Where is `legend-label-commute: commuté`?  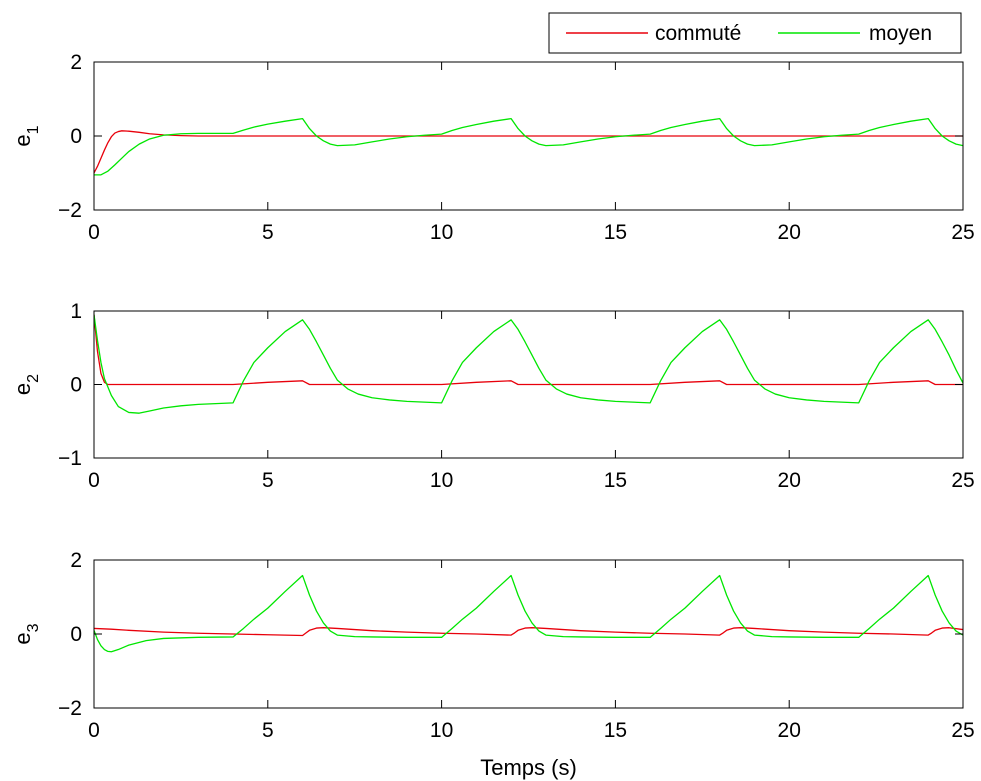
legend-label-commute: commuté is located at coordinates (698, 33).